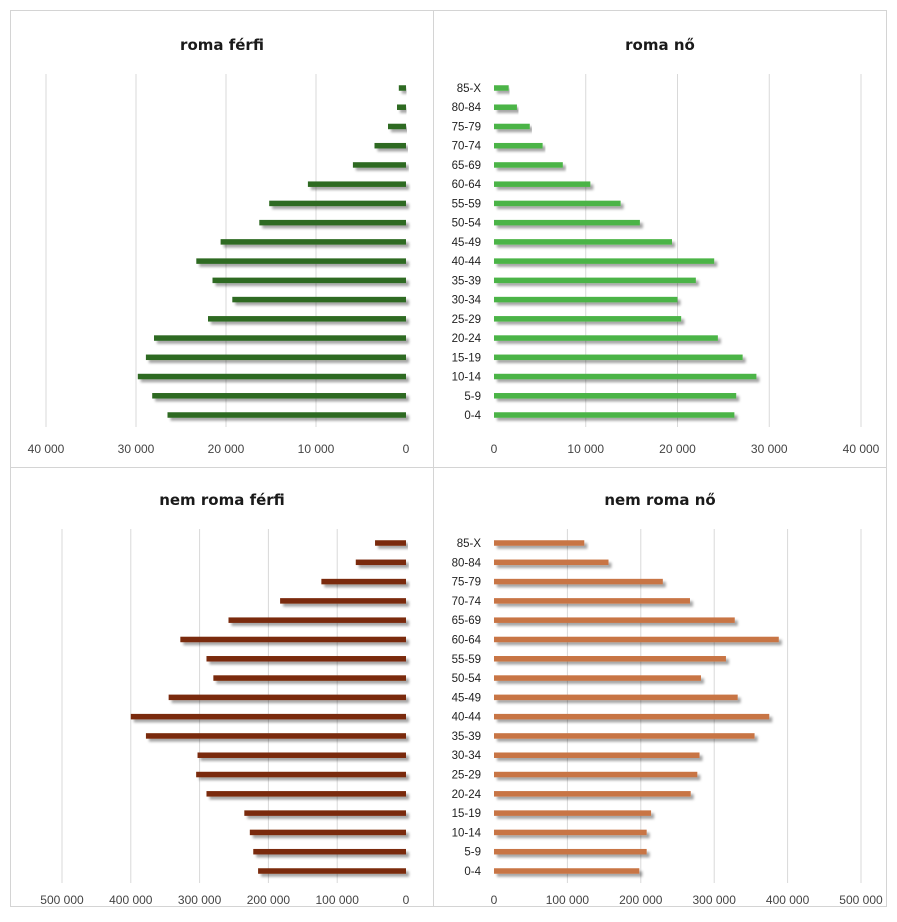 The height and width of the screenshot is (922, 897). What do you see at coordinates (46, 449) in the screenshot?
I see `x-tick-label: 40 000` at bounding box center [46, 449].